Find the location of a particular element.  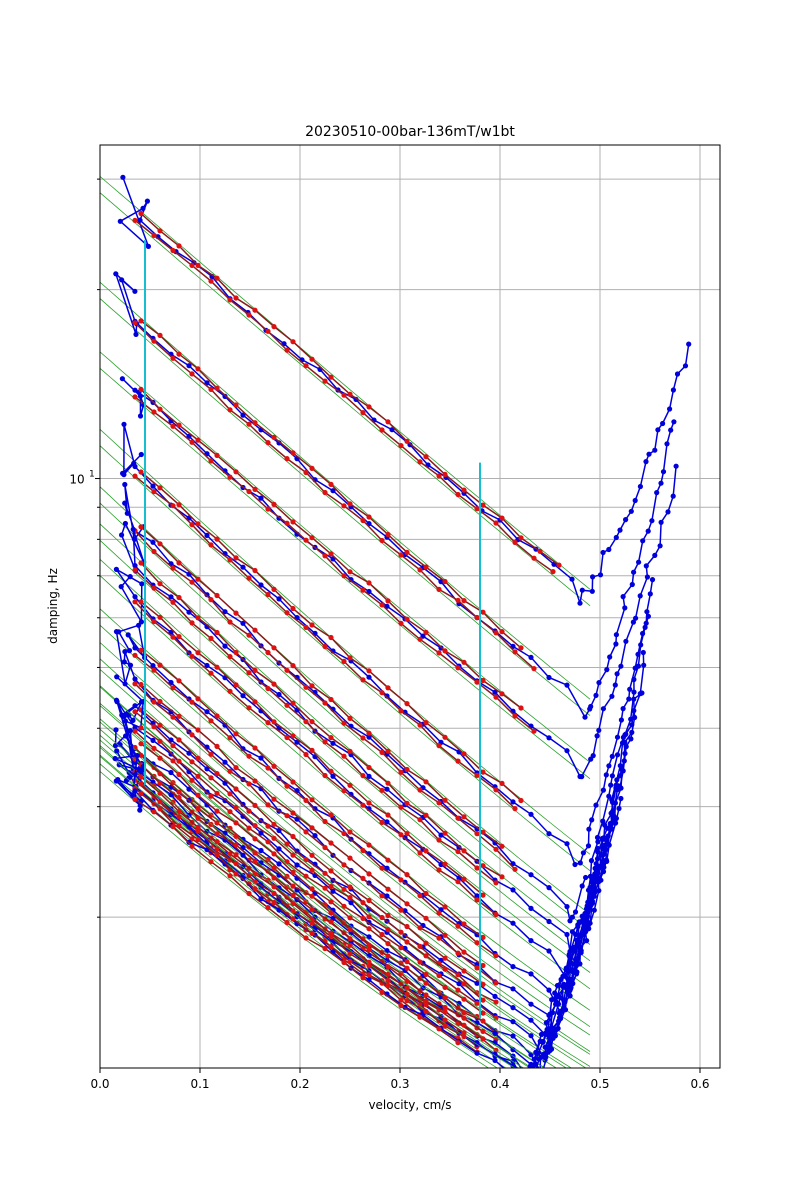

x-tick-label: 0.0 is located at coordinates (99, 1084).